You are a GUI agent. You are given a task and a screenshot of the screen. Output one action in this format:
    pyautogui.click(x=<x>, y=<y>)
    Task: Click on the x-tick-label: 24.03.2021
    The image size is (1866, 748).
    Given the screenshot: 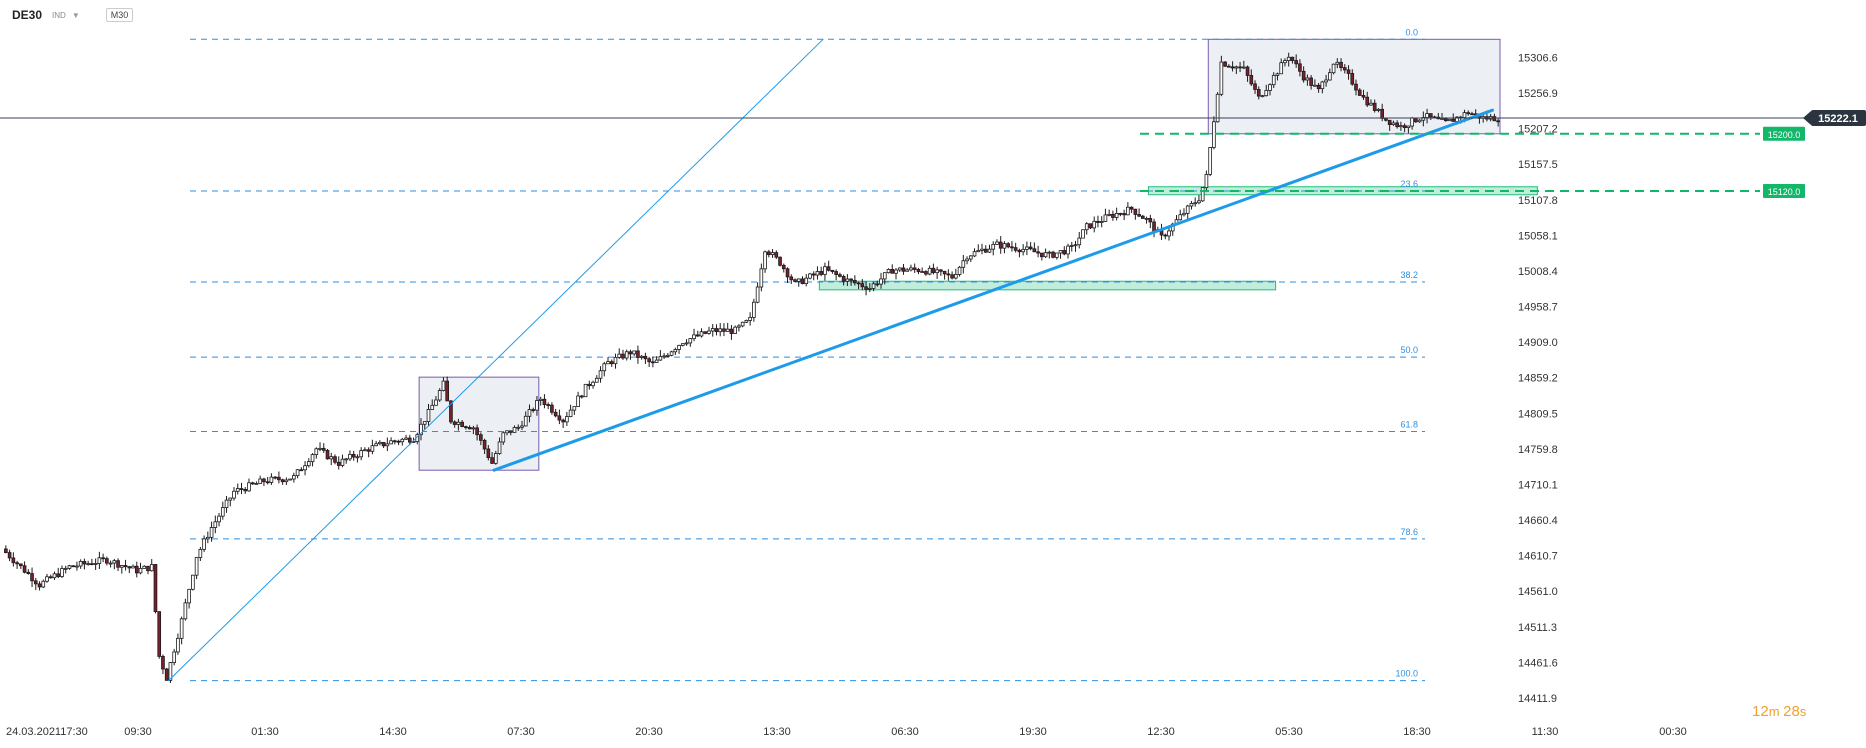 What is the action you would take?
    pyautogui.click(x=33, y=732)
    